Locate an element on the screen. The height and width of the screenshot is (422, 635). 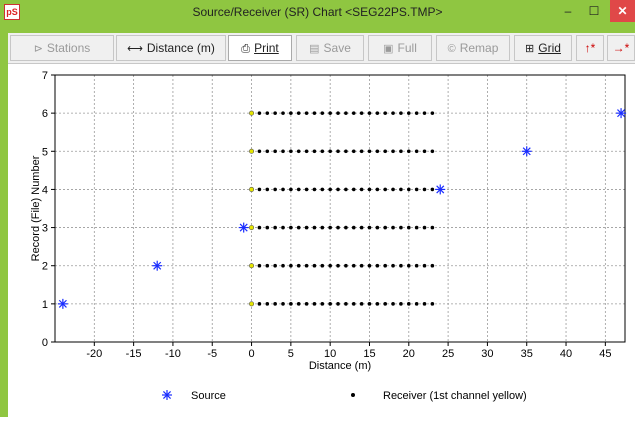
x-tick-label: -20 is located at coordinates (94, 354).